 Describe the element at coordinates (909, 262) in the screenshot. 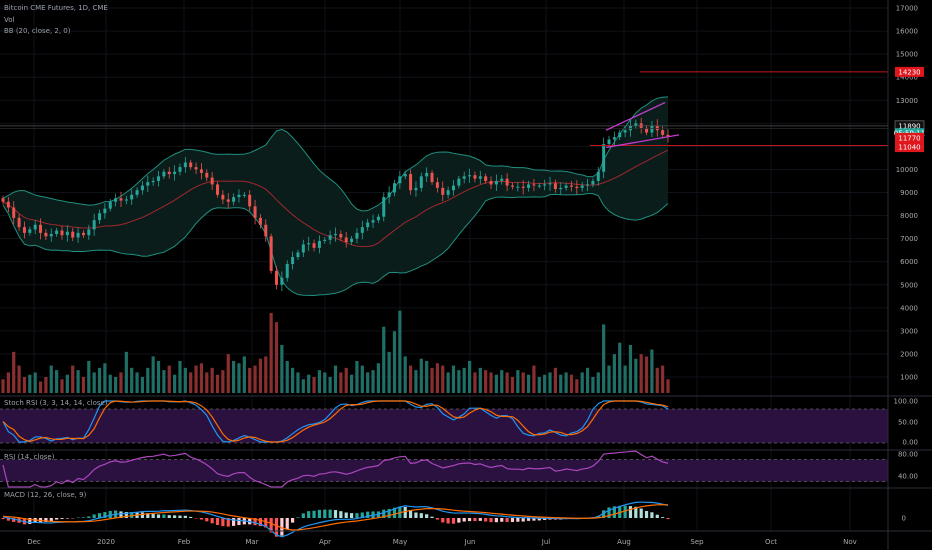

I see `price-tick-label: 6000` at that location.